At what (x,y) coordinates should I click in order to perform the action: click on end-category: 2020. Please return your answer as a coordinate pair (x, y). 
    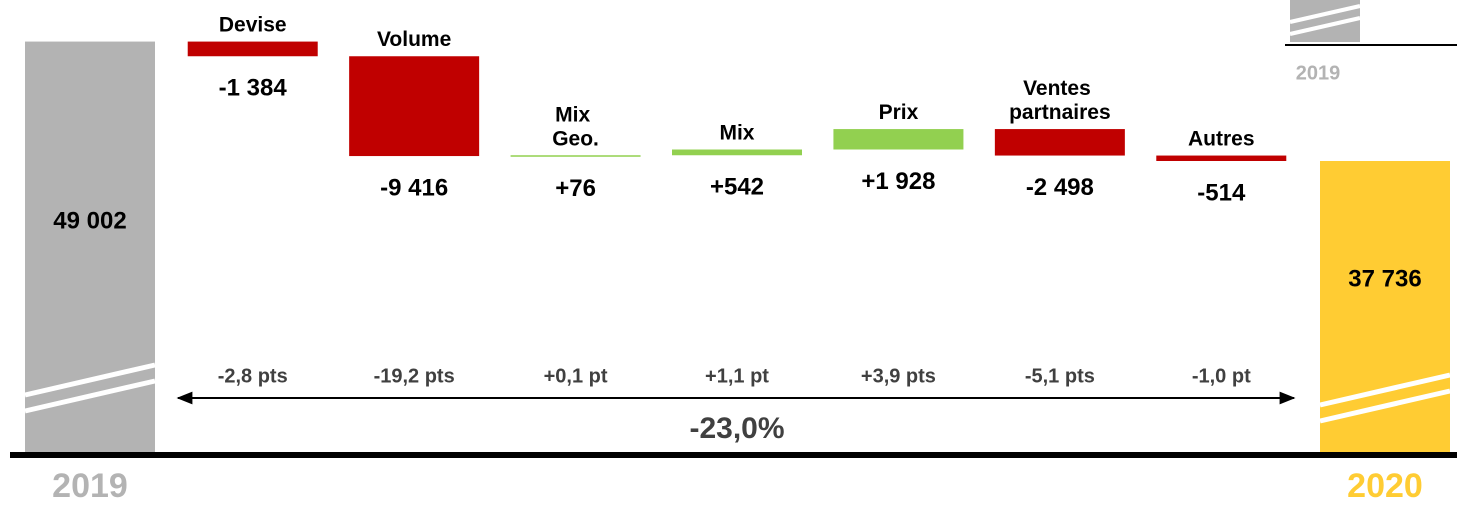
    Looking at the image, I should click on (1385, 486).